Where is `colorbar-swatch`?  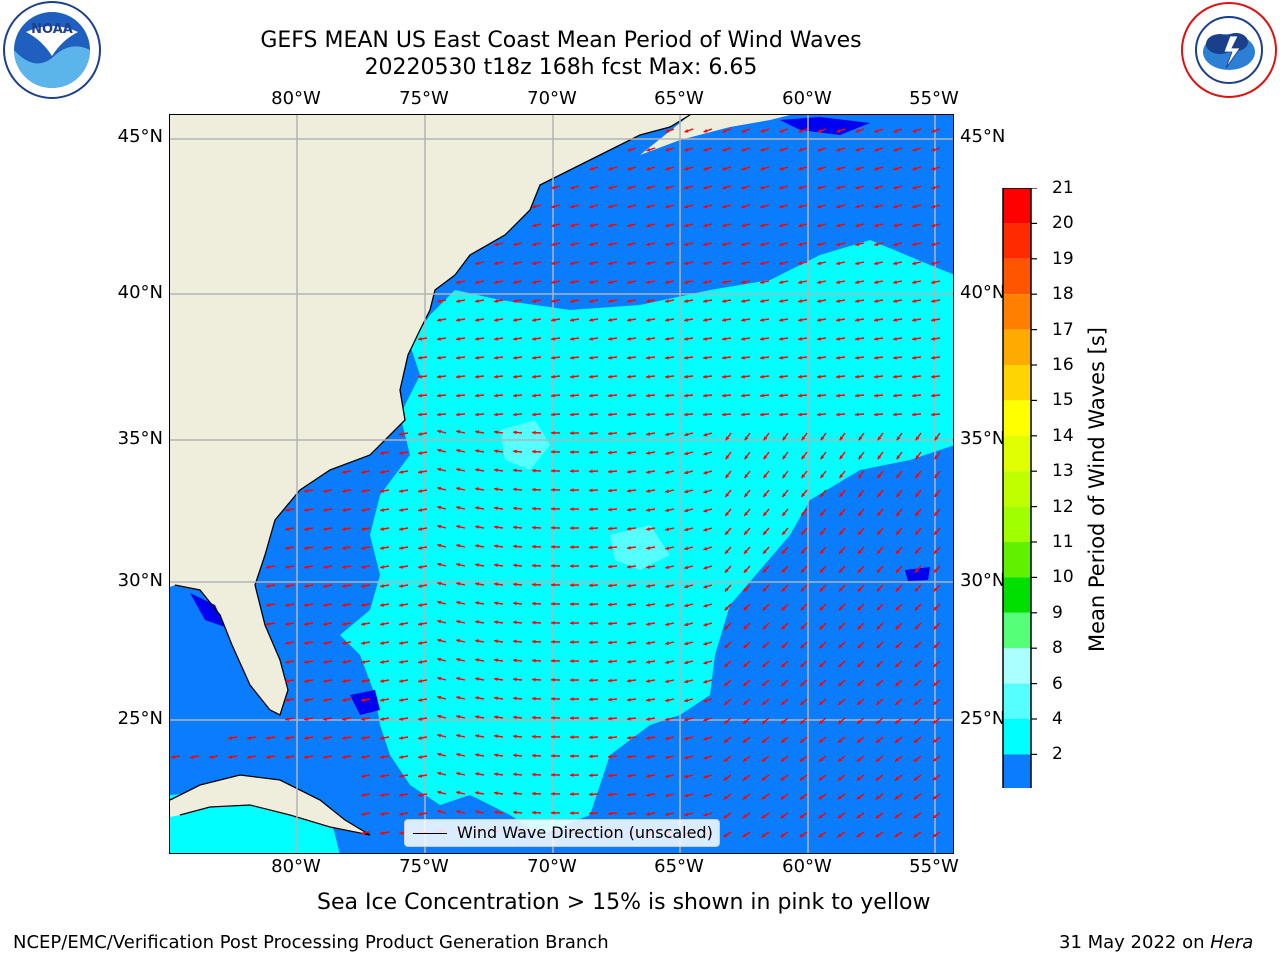 colorbar-swatch is located at coordinates (1017, 418).